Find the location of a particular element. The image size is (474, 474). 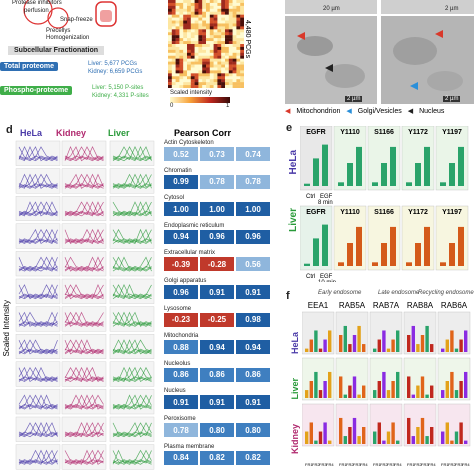

f-xtick: FR3 is located at coordinates (459, 464).